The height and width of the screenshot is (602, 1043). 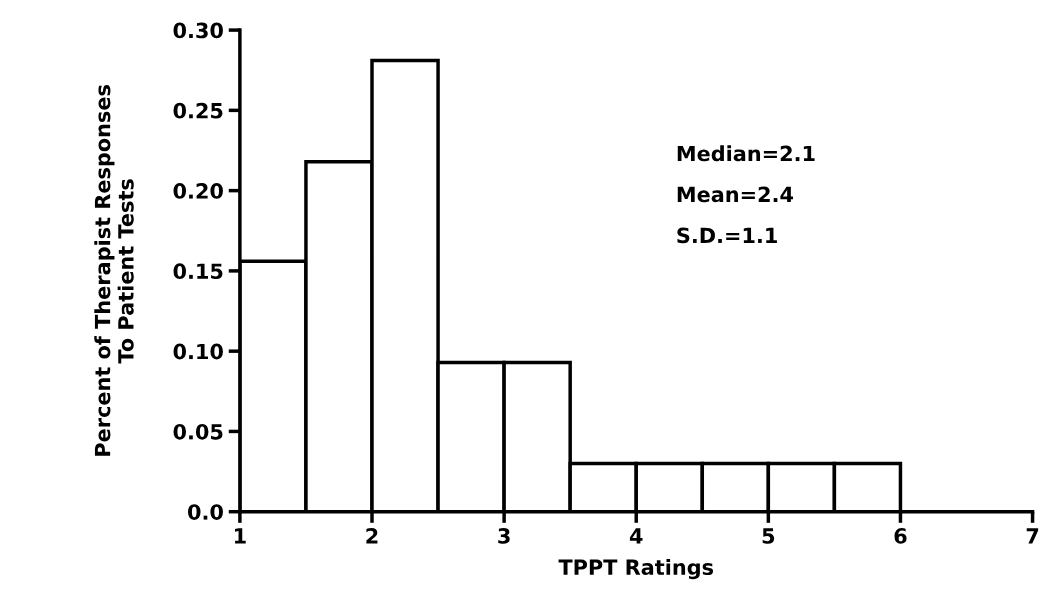 What do you see at coordinates (1032, 536) in the screenshot?
I see `x-tick-label: 7` at bounding box center [1032, 536].